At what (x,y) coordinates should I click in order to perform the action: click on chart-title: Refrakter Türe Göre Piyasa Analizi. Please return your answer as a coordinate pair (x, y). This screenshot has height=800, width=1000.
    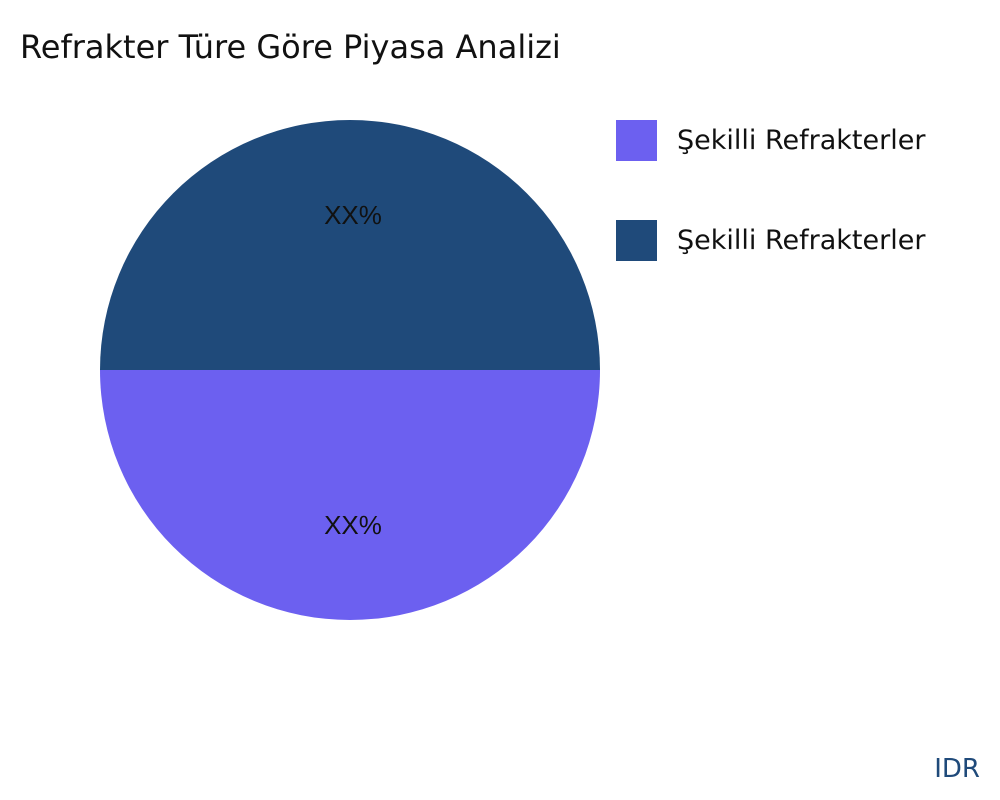
    Looking at the image, I should click on (290, 47).